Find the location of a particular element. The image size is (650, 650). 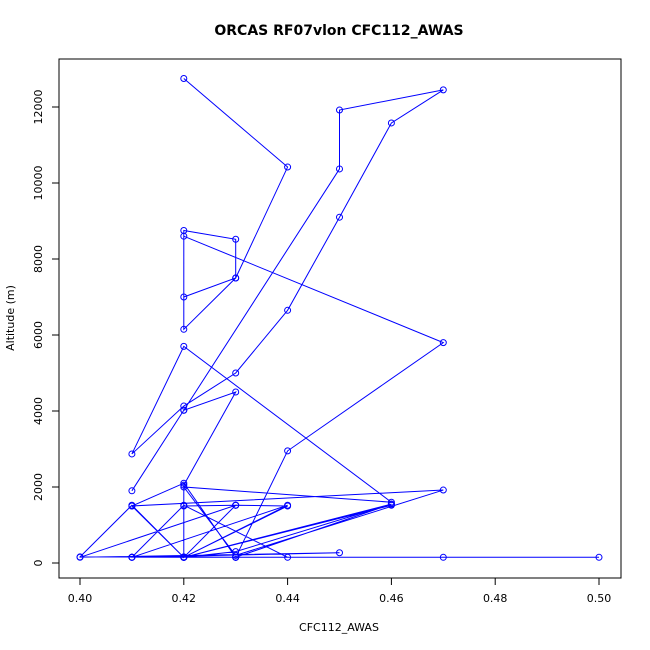

y-tick-label: 10000 is located at coordinates (38, 183).